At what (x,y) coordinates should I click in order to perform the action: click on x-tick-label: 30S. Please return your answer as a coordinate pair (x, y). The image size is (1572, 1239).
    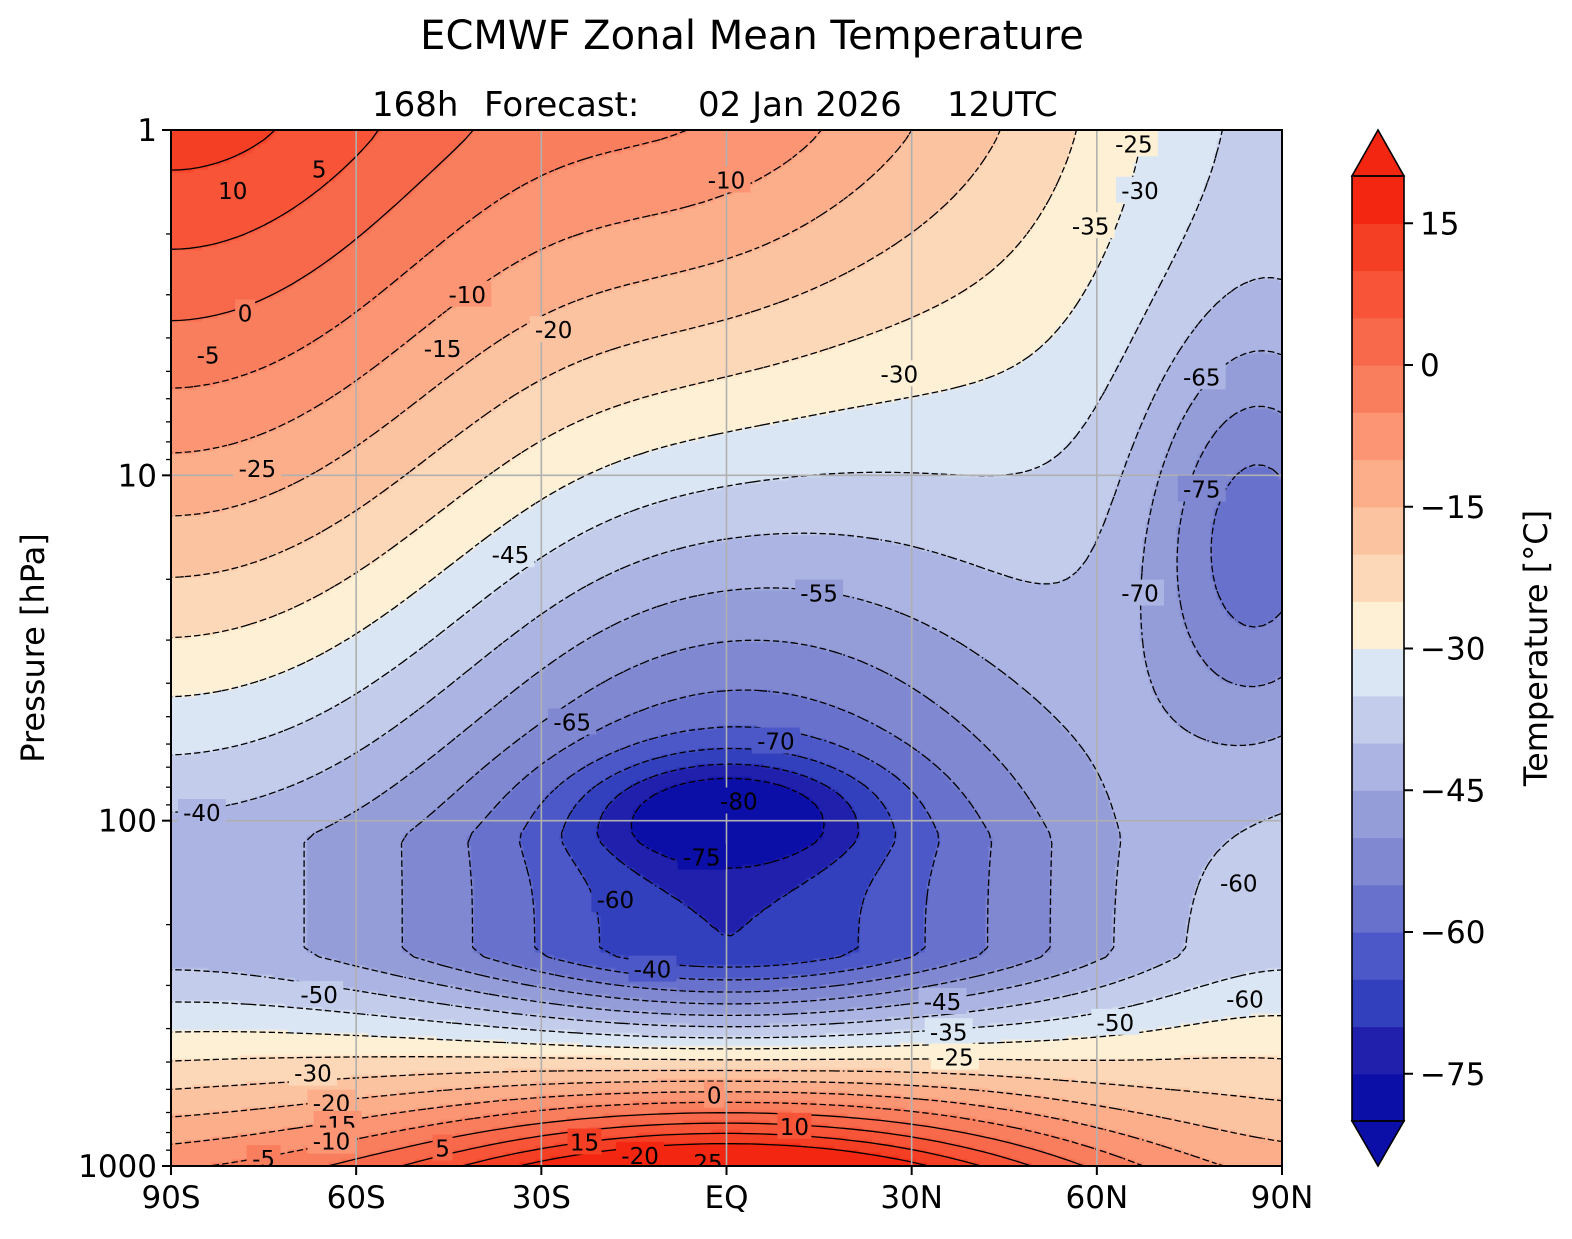
    Looking at the image, I should click on (541, 1198).